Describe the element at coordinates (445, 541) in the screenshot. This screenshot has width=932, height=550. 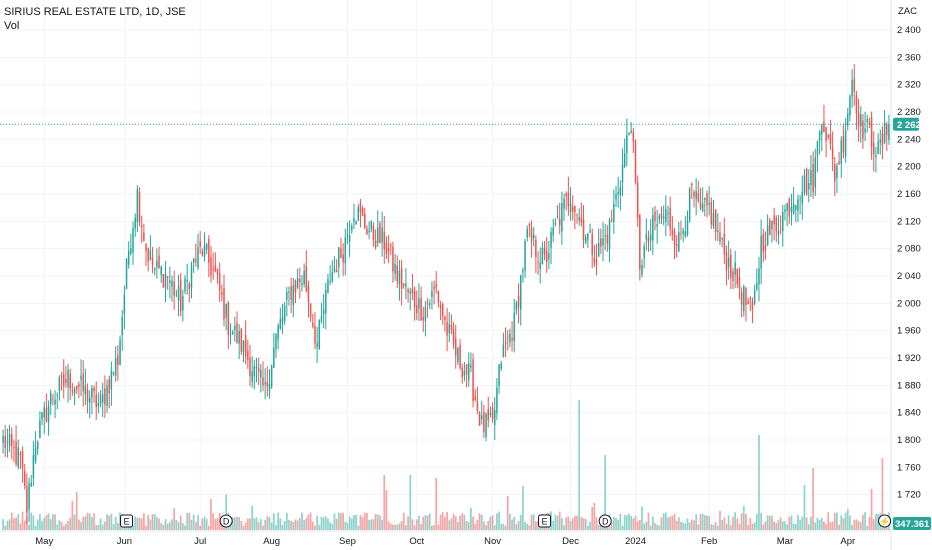
I see `time-axis: May Jun Jul Aug Sep Oct Nov Dec 2024 Feb Mar Apr` at that location.